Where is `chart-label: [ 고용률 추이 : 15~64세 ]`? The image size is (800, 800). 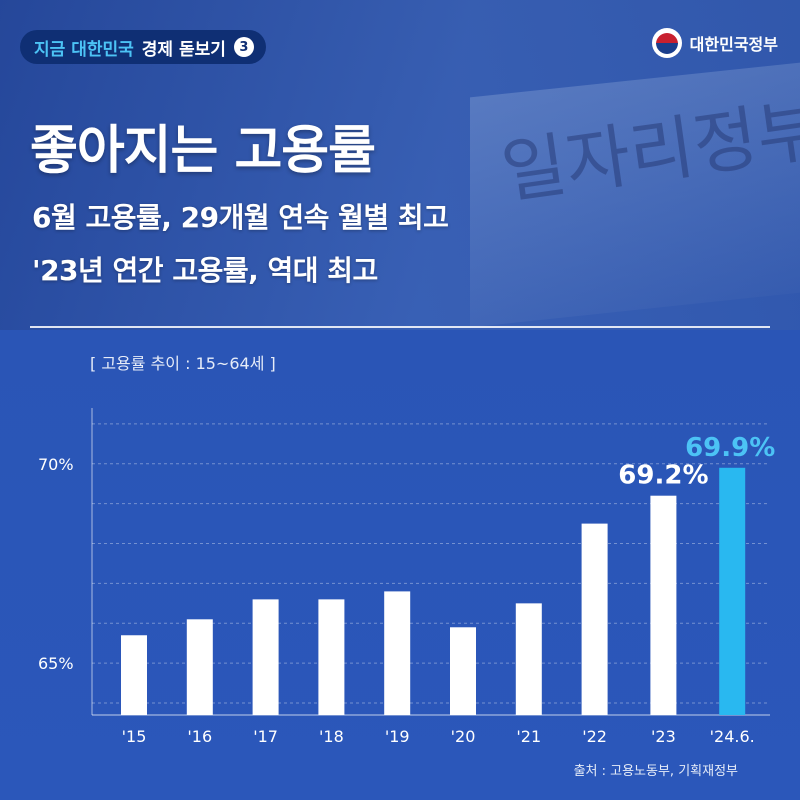
chart-label: [ 고용률 추이 : 15~64세 ] is located at coordinates (183, 363).